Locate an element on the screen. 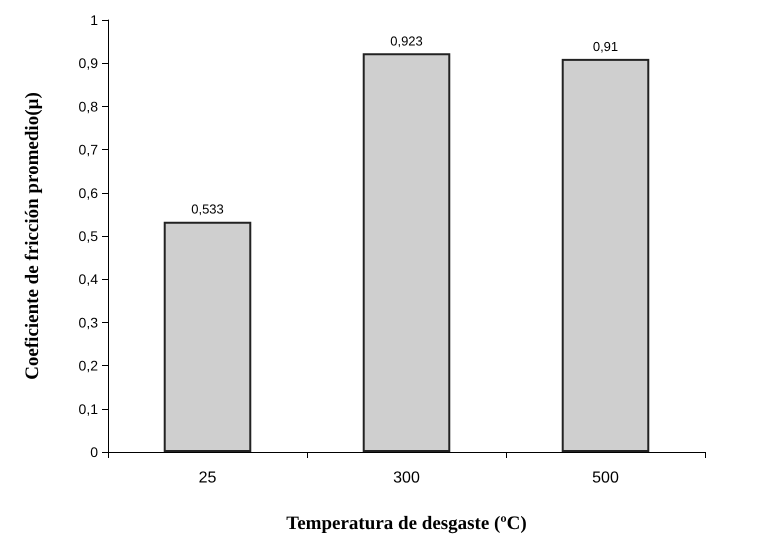 This screenshot has height=550, width=765. data-label: 0,533 is located at coordinates (207, 209).